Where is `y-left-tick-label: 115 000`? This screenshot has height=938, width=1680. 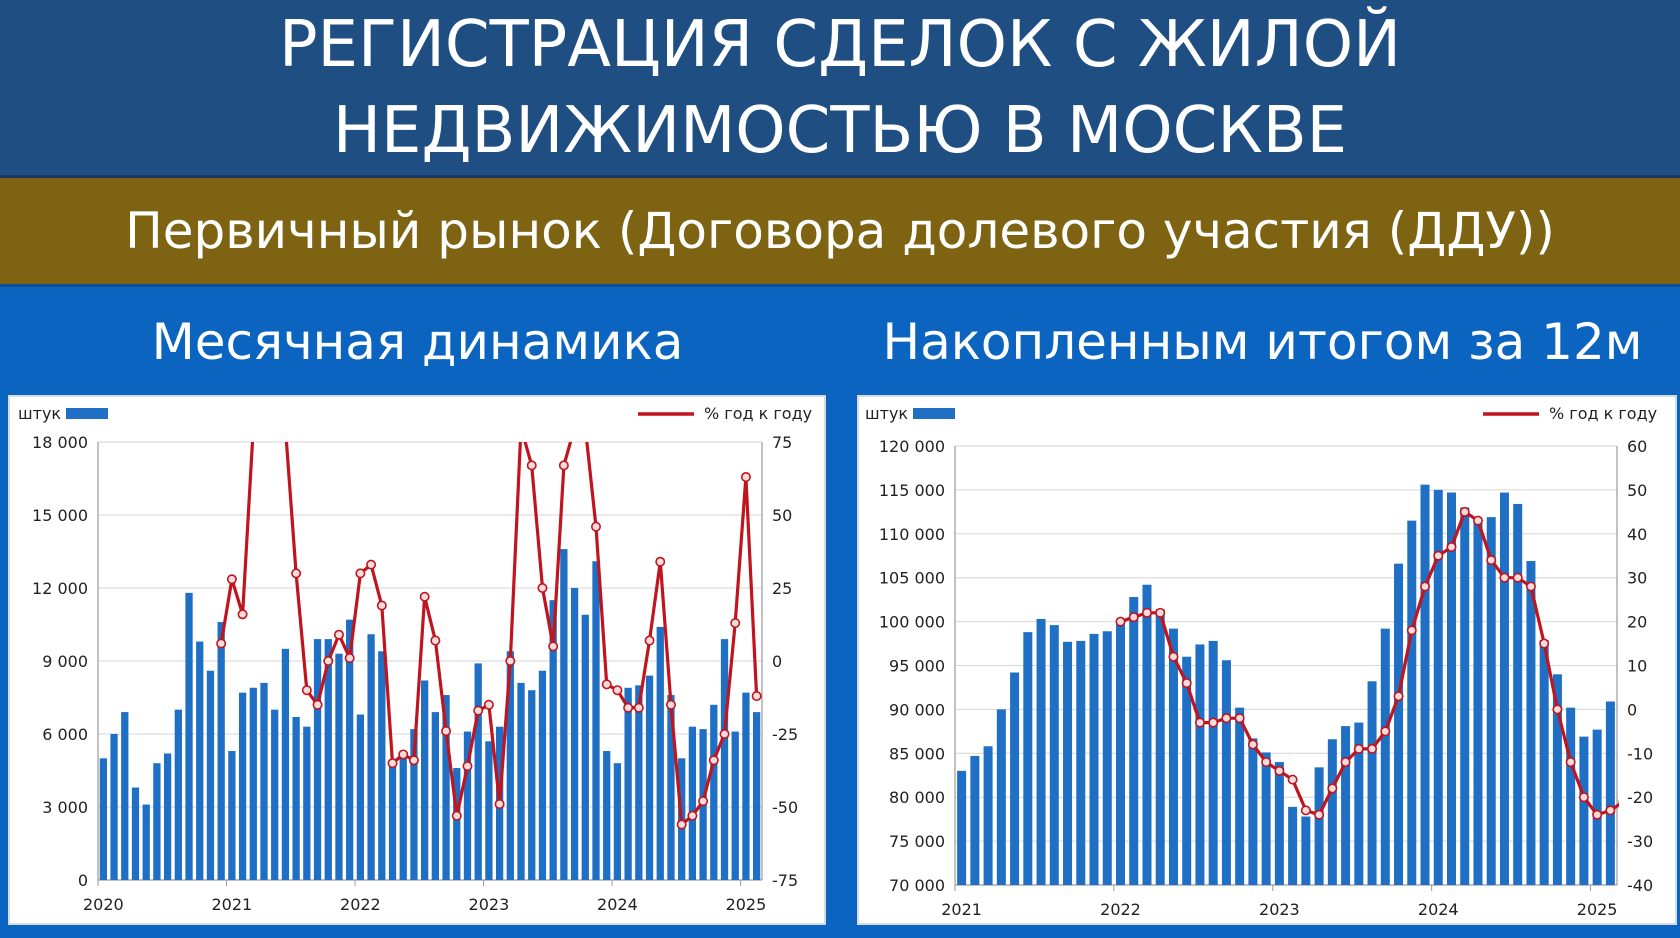
y-left-tick-label: 115 000 is located at coordinates (912, 490).